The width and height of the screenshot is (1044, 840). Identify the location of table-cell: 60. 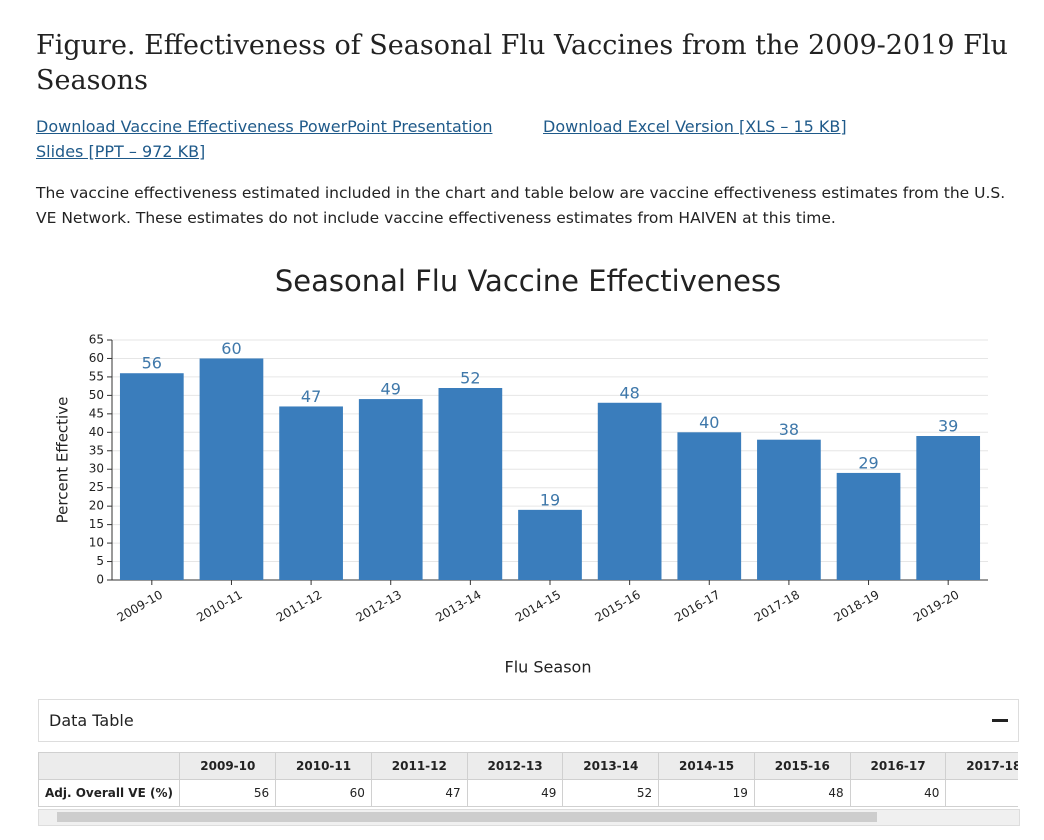
(323, 793).